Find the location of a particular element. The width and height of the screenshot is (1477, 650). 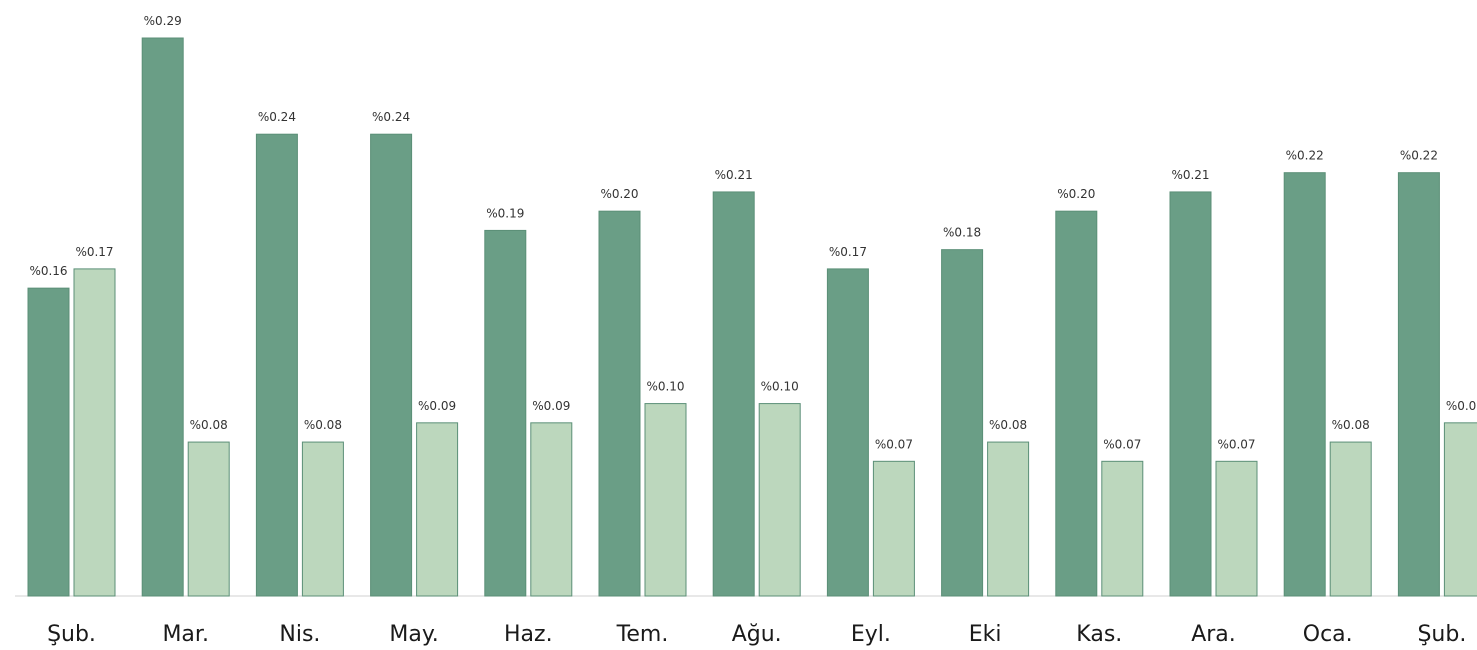

value-label-s1-5: %0.20 is located at coordinates (619, 194).